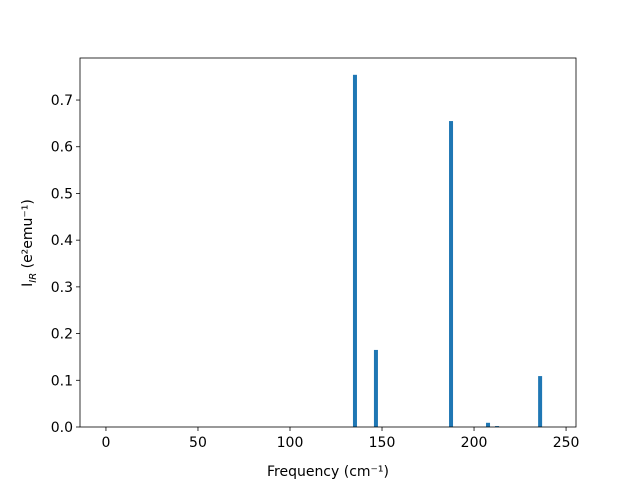 This screenshot has width=640, height=480. I want to click on y-label-rest: (e²emu⁻¹), so click(28, 236).